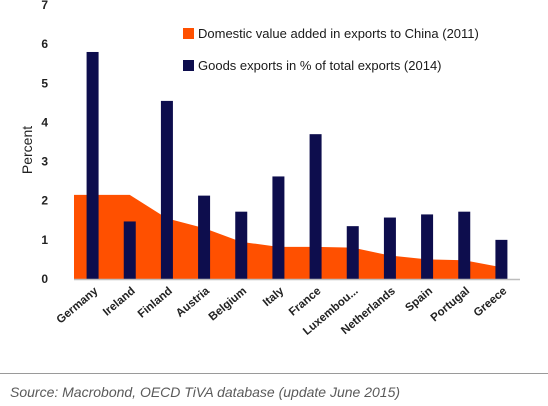 The width and height of the screenshot is (548, 406). I want to click on x-tick-label: Belgium, so click(228, 304).